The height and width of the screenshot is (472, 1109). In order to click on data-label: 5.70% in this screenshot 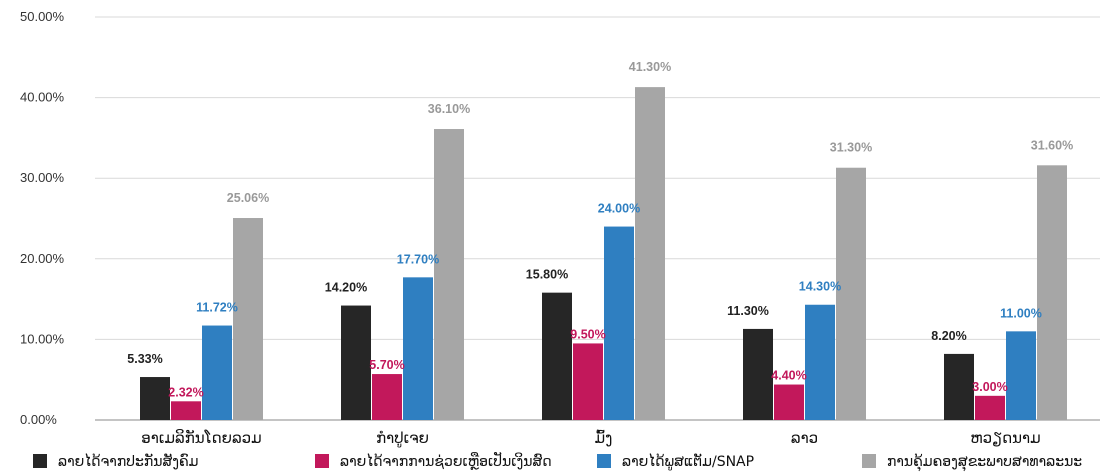, I will do `click(386, 365)`.